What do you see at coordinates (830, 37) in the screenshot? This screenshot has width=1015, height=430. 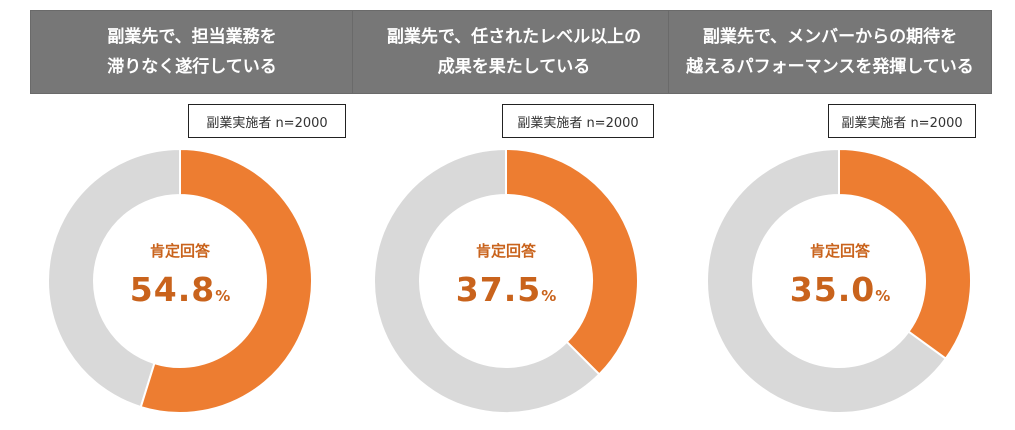 I see `chart-title-3-line-1: 副業先で、メンバーからの期待を` at bounding box center [830, 37].